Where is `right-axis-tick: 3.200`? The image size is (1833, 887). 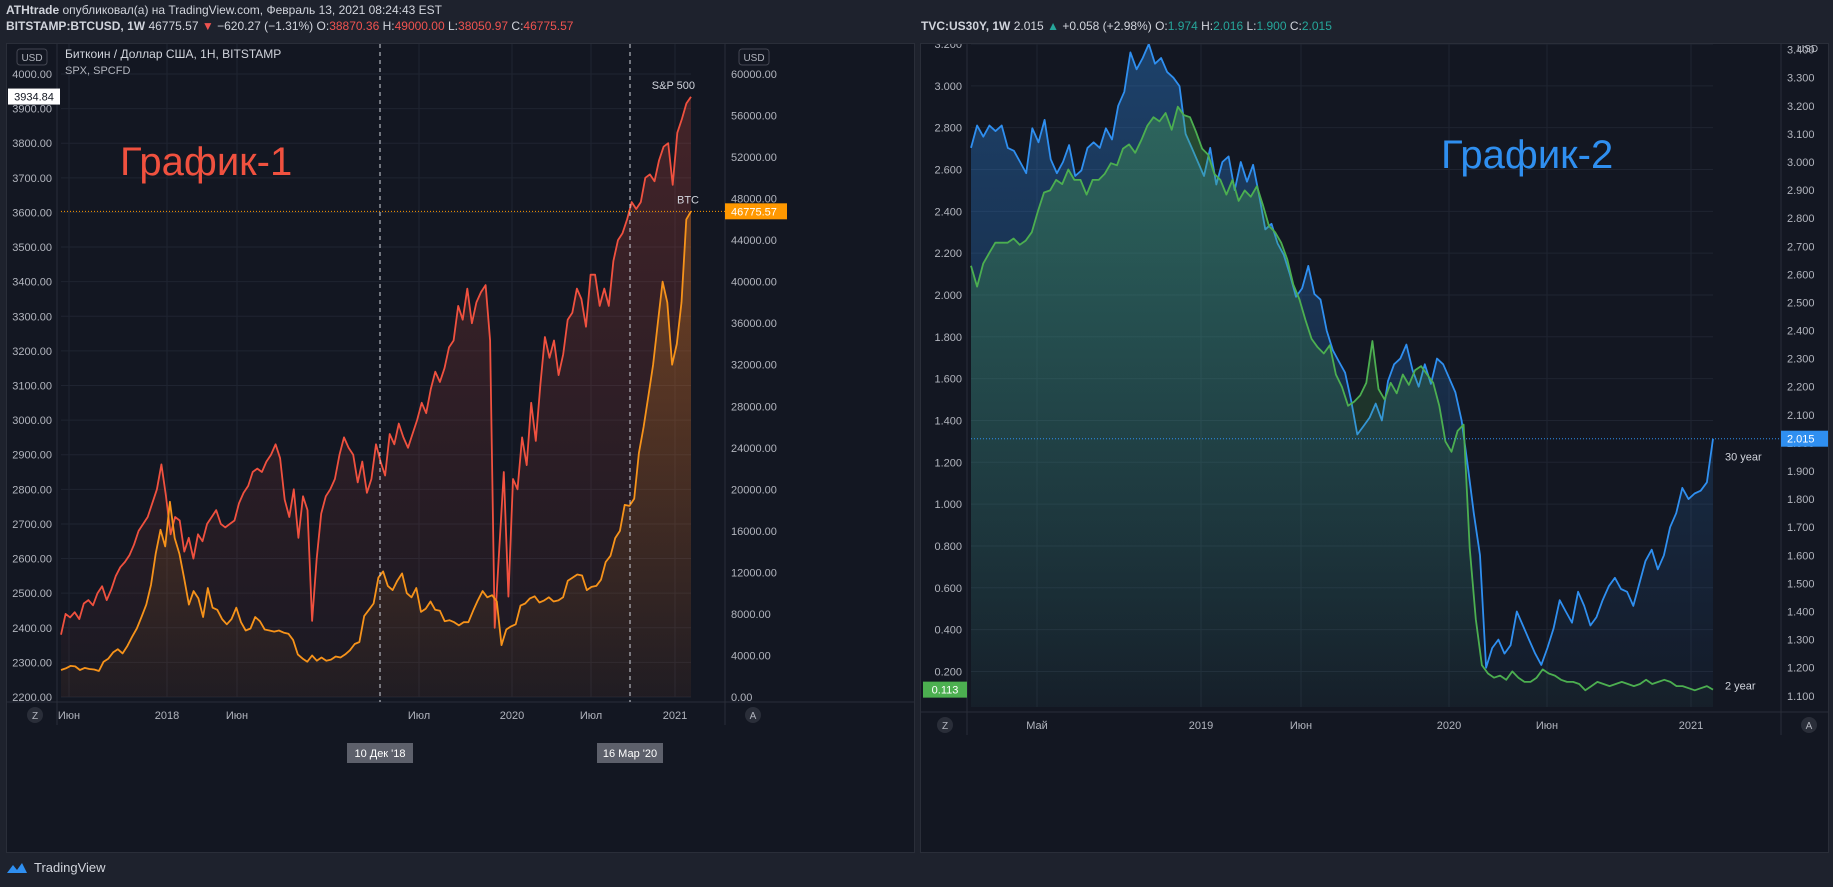 right-axis-tick: 3.200 is located at coordinates (1801, 107).